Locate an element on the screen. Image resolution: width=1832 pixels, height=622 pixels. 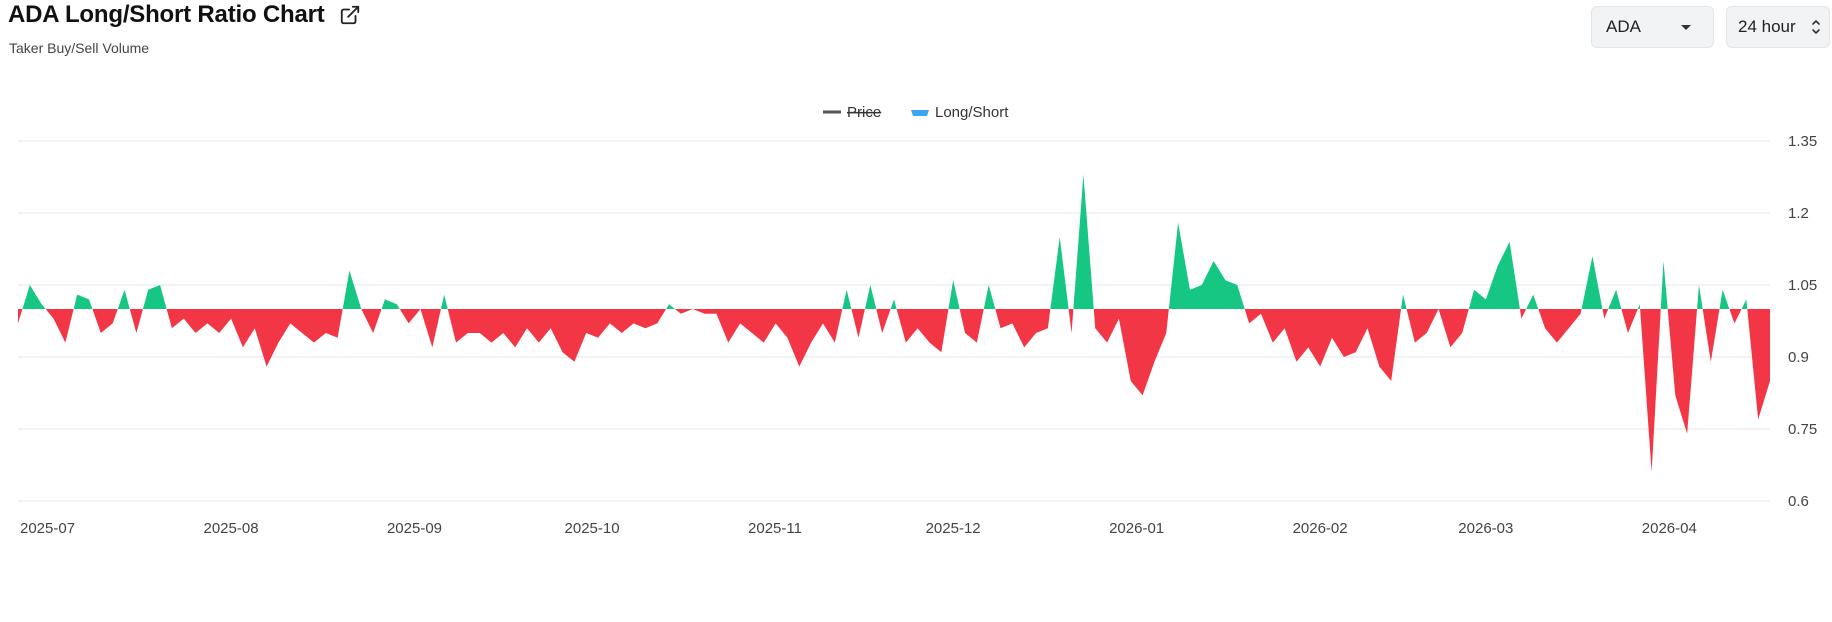
chart-legend: Price Long/Short is located at coordinates (916, 112).